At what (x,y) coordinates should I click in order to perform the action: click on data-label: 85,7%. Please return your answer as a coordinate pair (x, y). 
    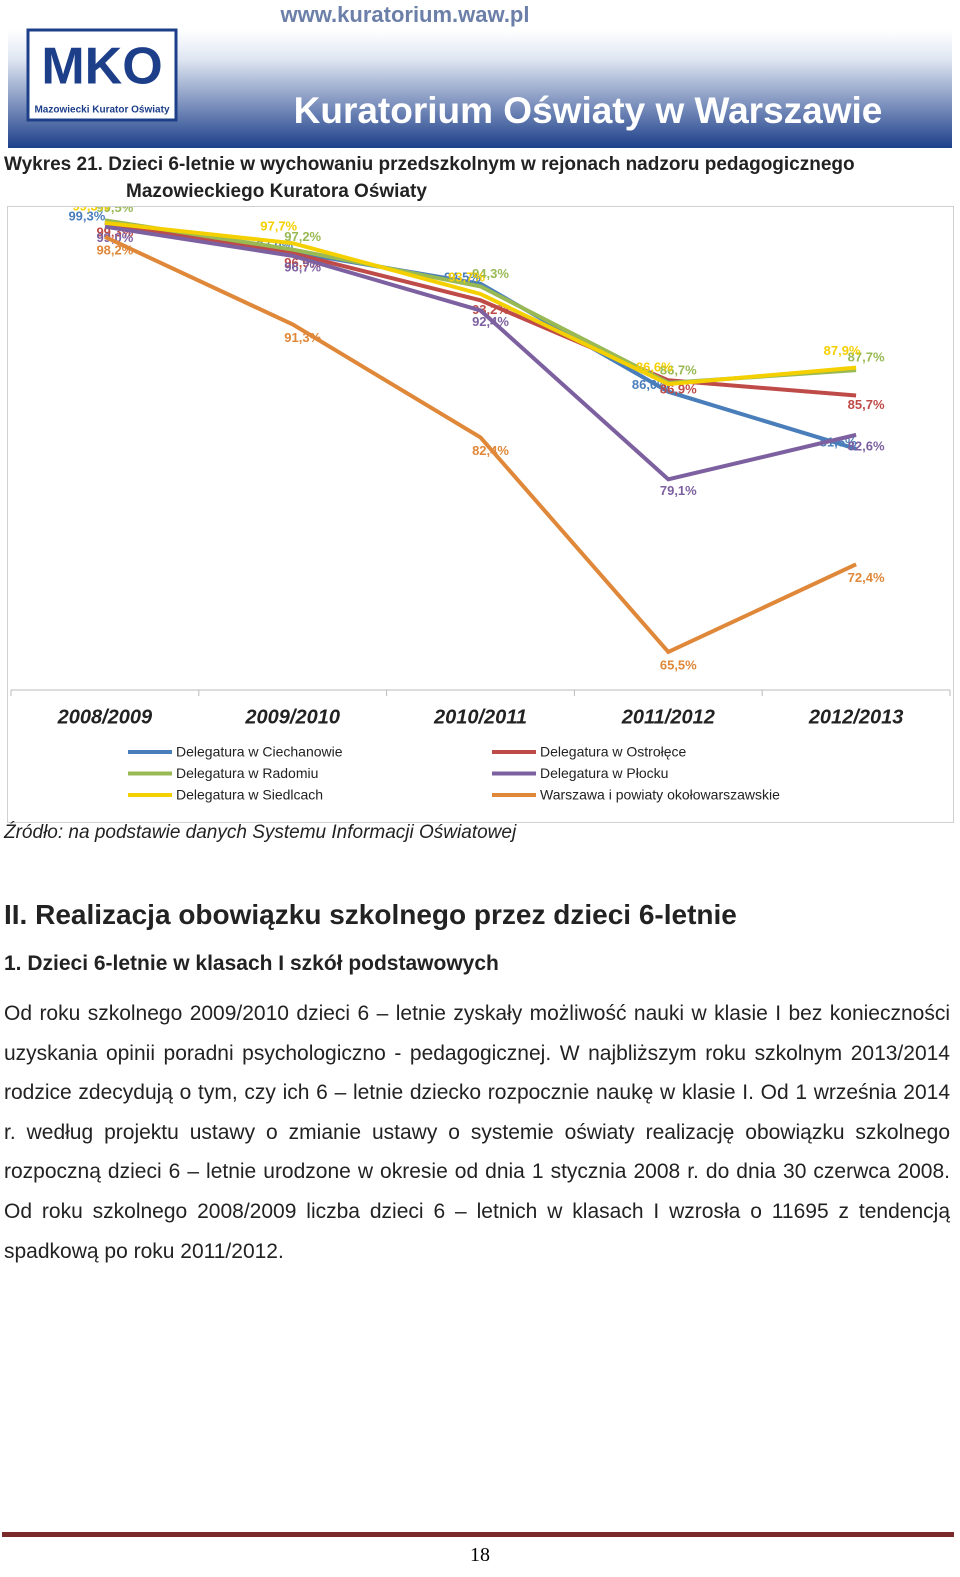
    Looking at the image, I should click on (866, 404).